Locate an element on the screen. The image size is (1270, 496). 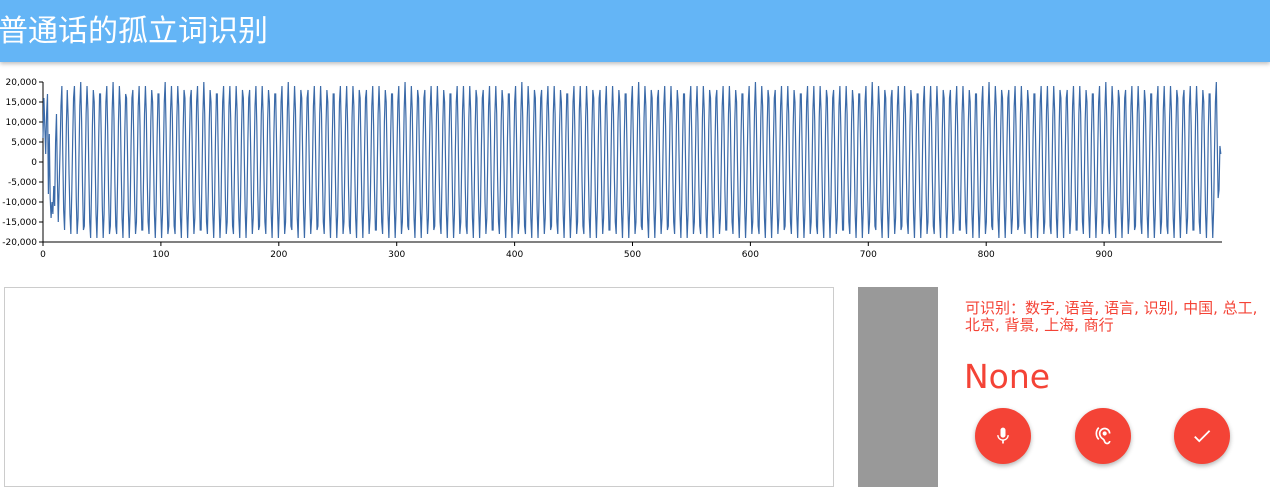
x-tick-label: 500 is located at coordinates (632, 255).